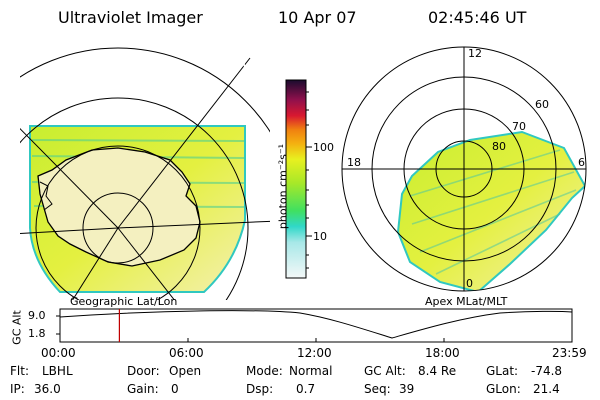 The height and width of the screenshot is (400, 600). Describe the element at coordinates (354, 162) in the screenshot. I see `mlt-label-18: 18` at that location.